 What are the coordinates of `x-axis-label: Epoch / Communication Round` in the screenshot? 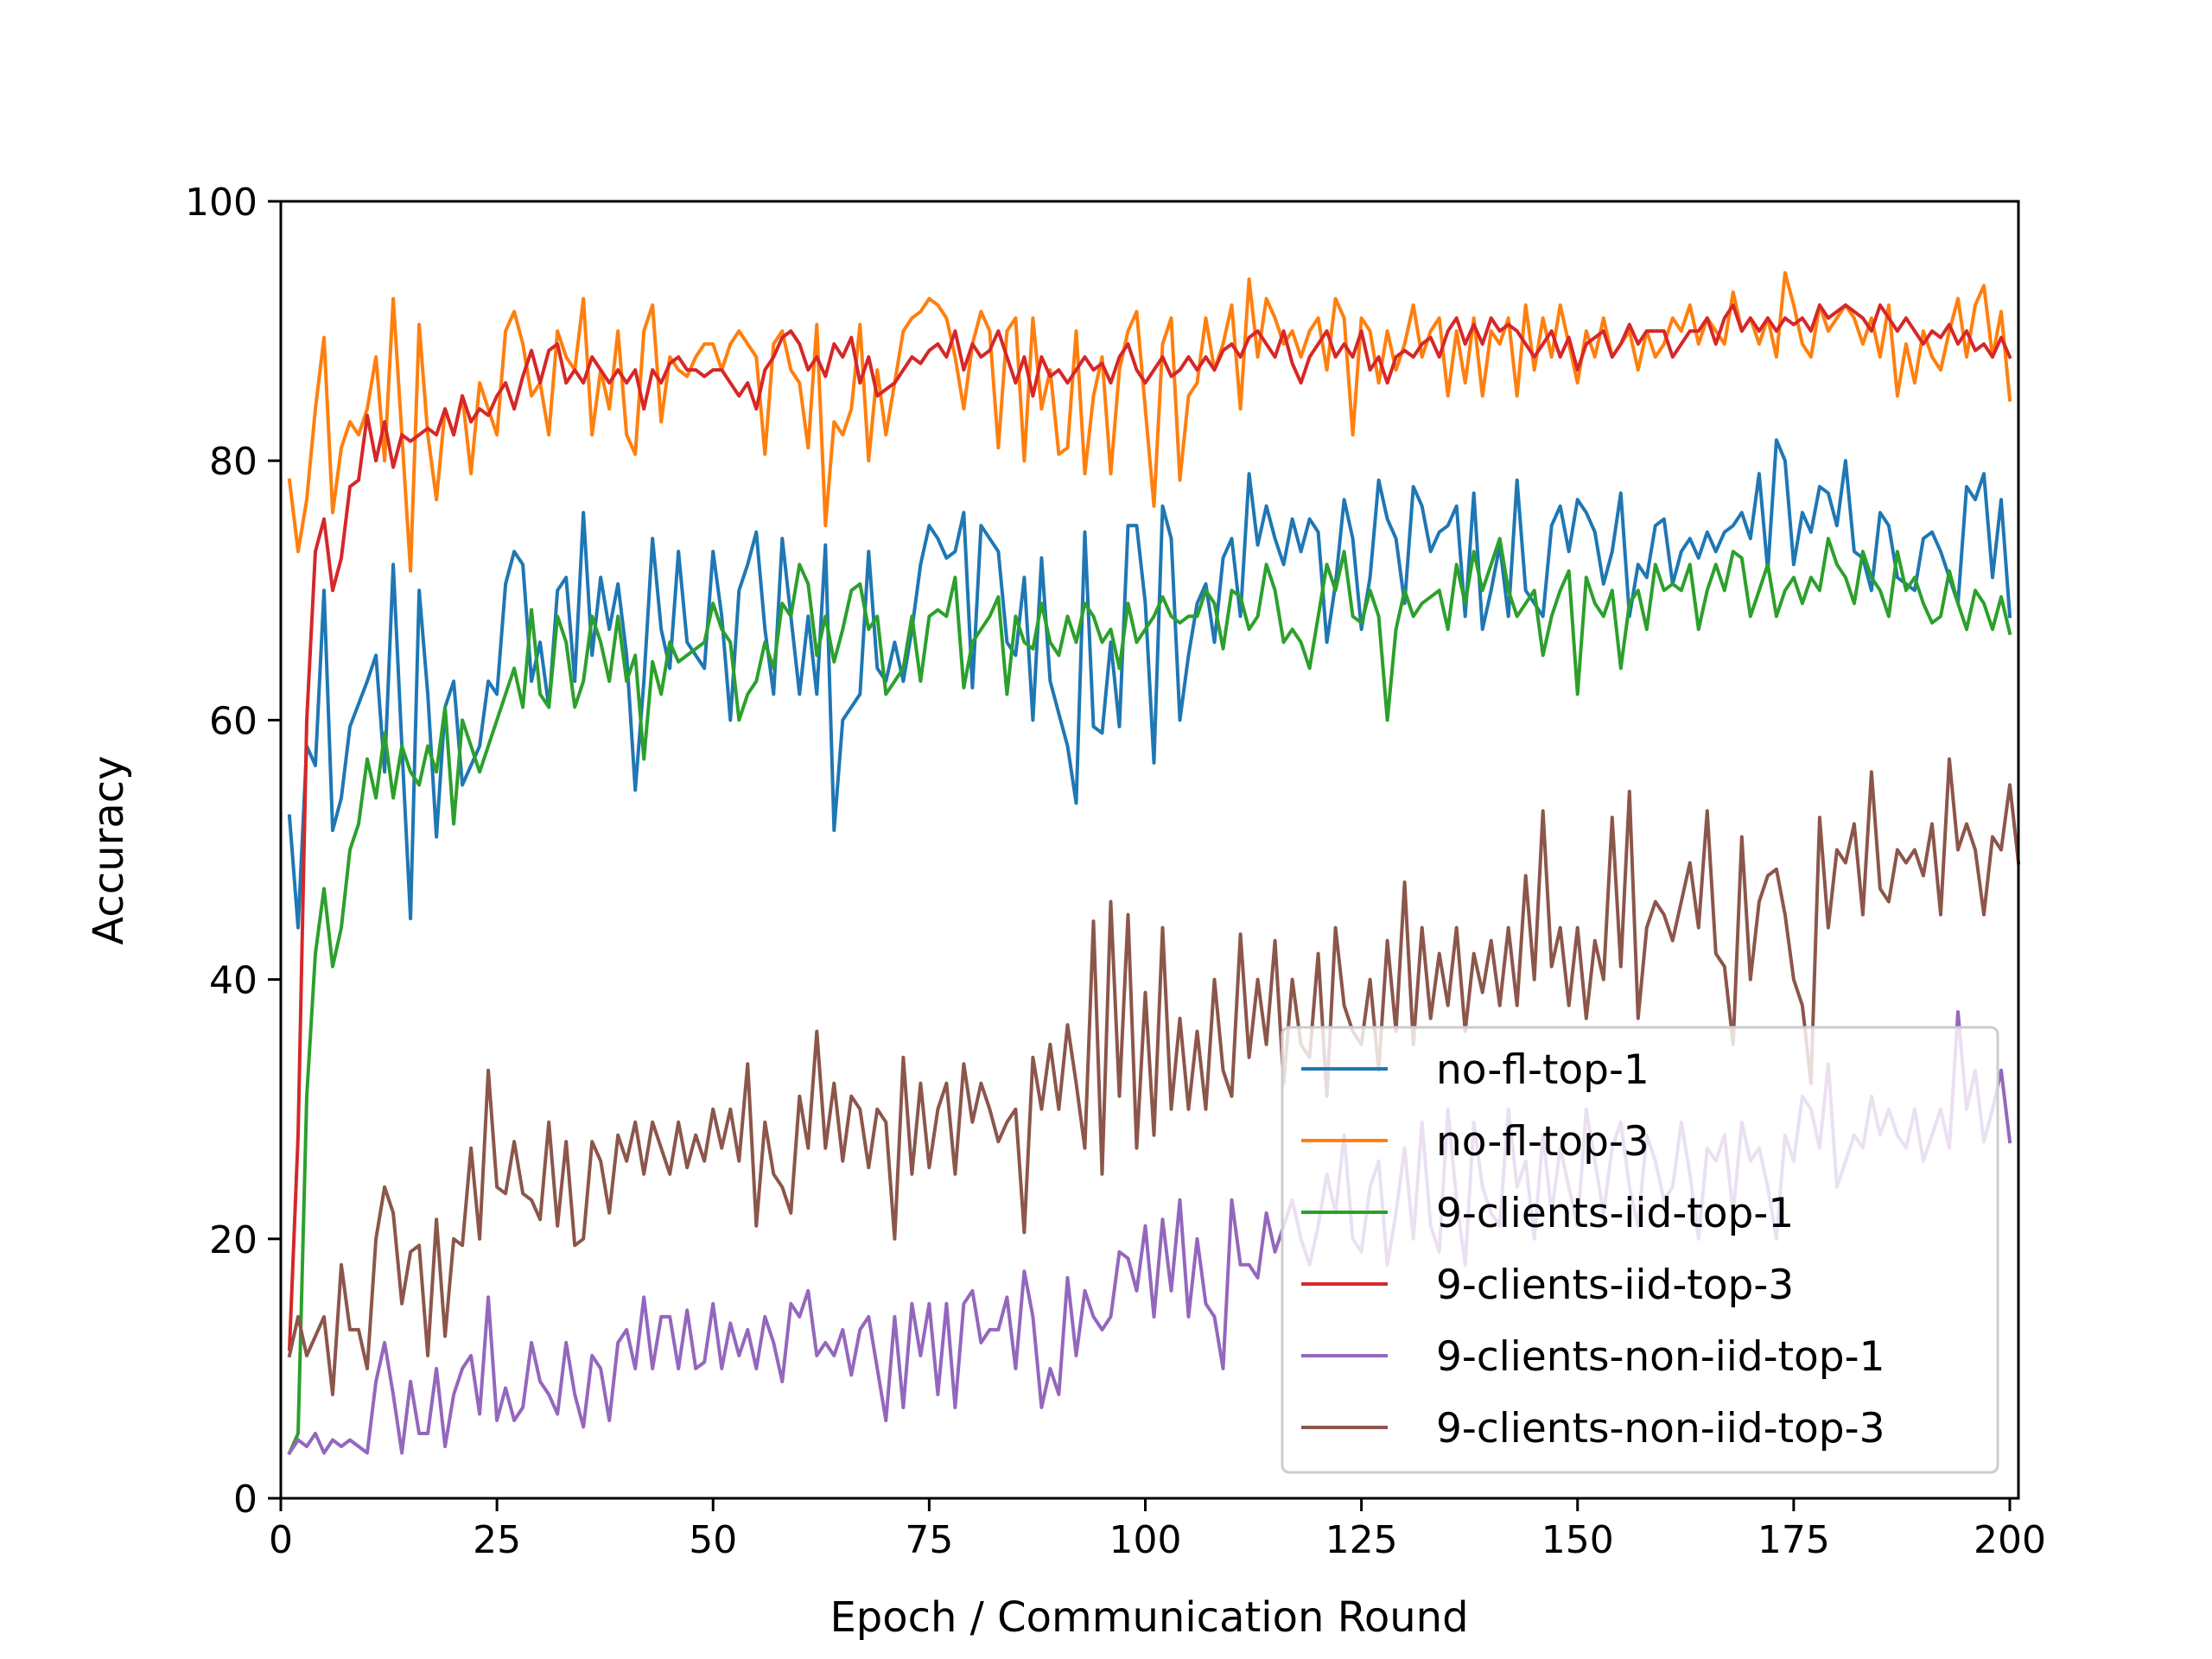 It's located at (1149, 1617).